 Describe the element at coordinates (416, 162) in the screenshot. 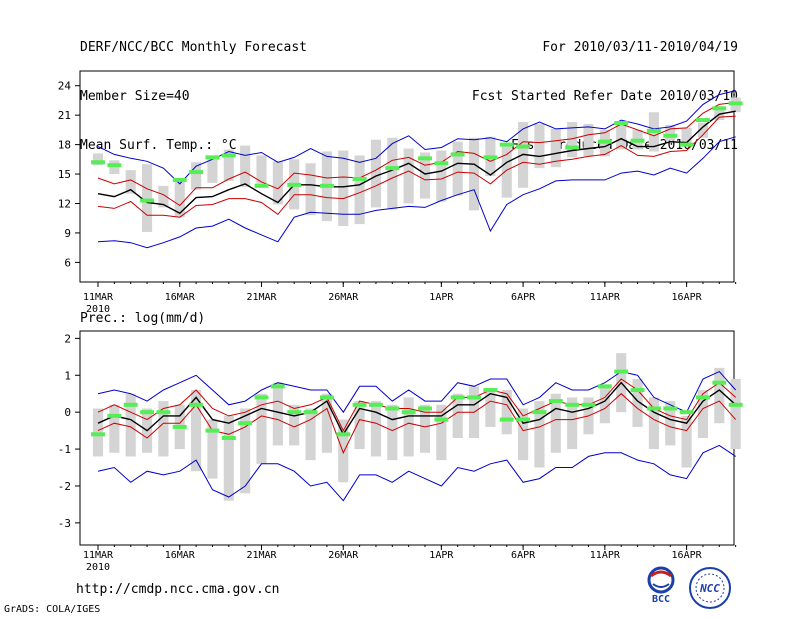

I see `series-mean-line` at that location.